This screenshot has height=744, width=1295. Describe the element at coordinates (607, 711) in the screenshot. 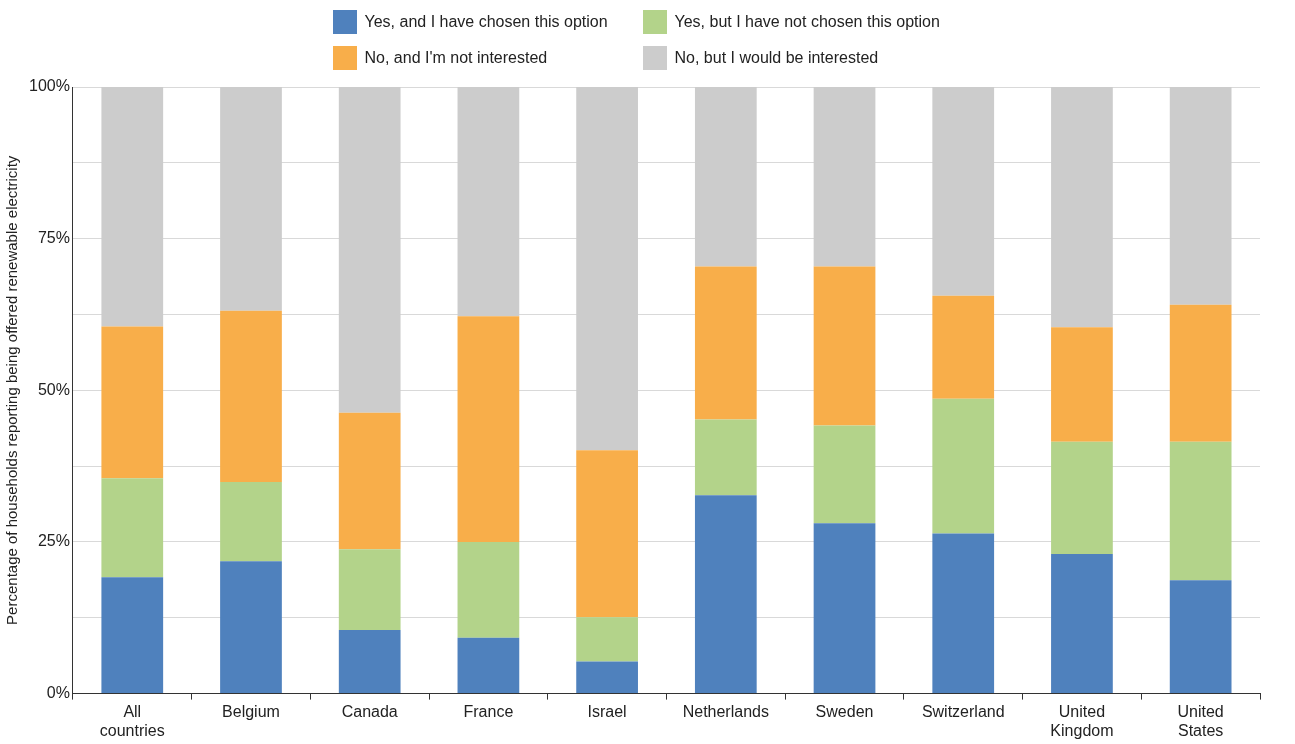

I see `x-tick-label: Israel` at that location.